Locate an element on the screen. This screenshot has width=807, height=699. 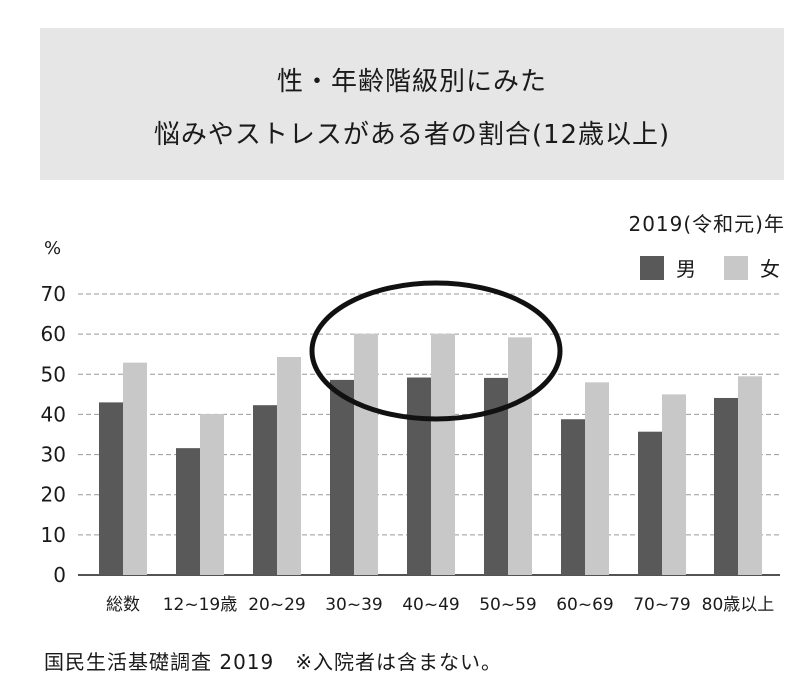
legend-label-male: 男 is located at coordinates (686, 269).